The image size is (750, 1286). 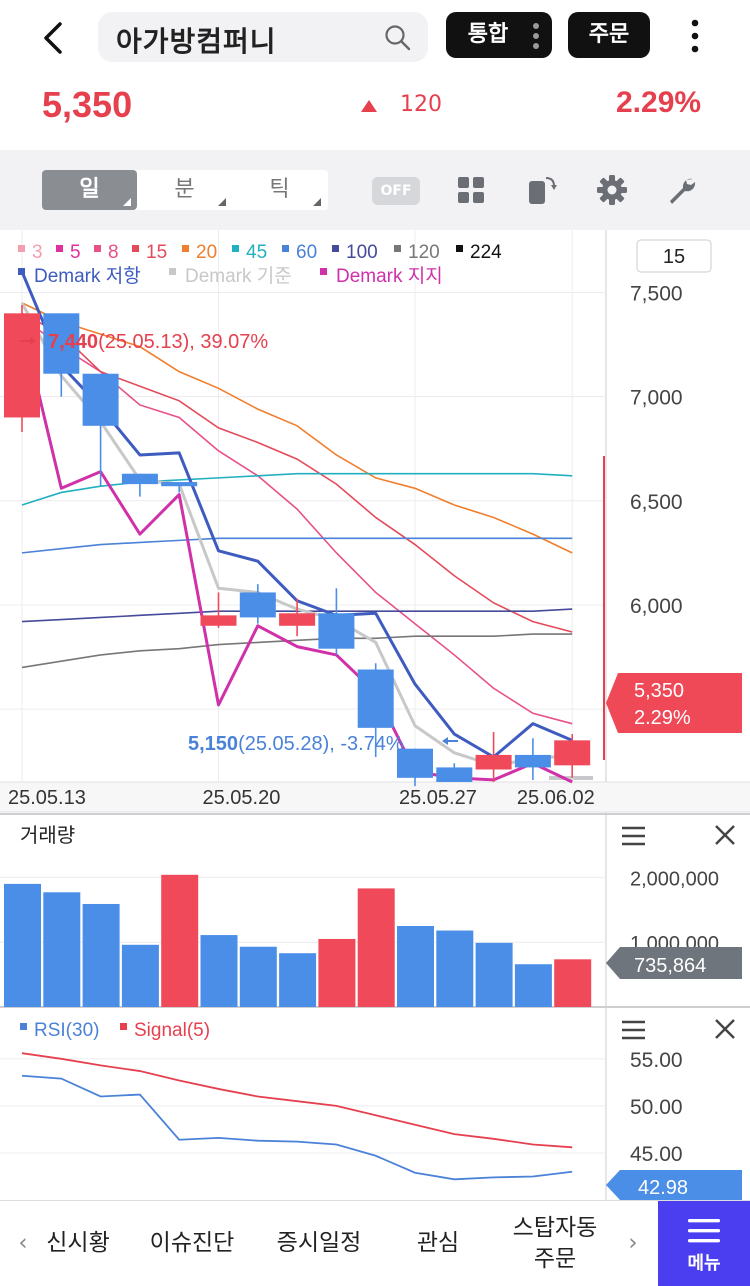 I want to click on nav-next-icon: ›, so click(x=633, y=1243).